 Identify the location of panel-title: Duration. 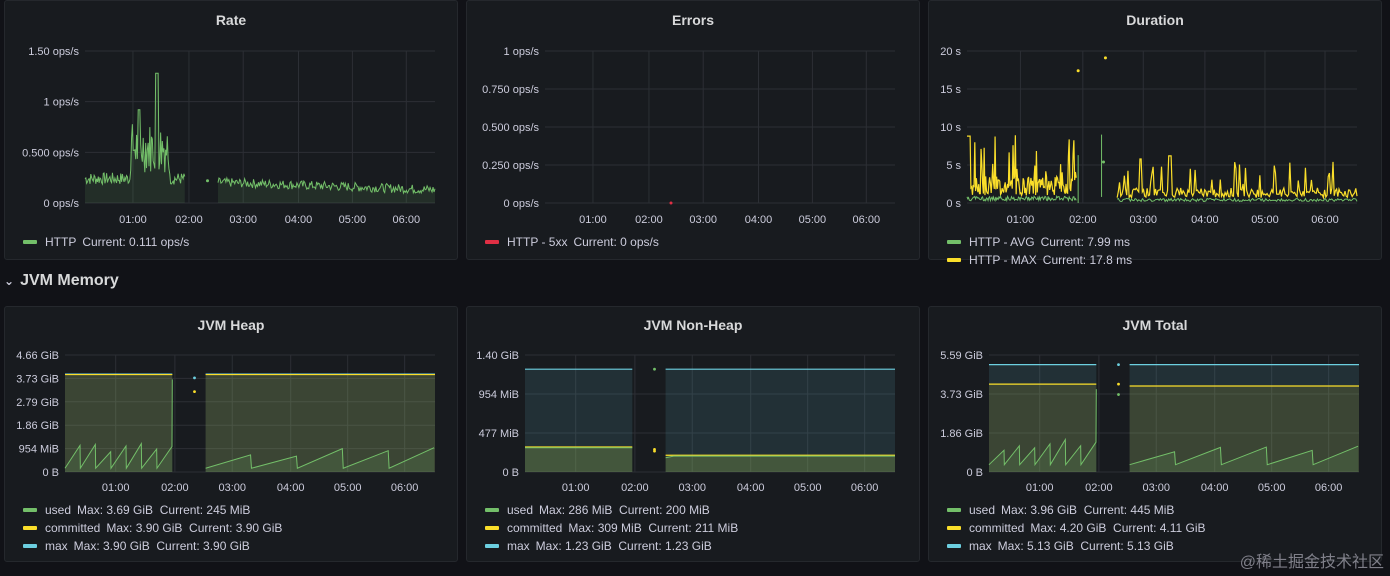
(1155, 20).